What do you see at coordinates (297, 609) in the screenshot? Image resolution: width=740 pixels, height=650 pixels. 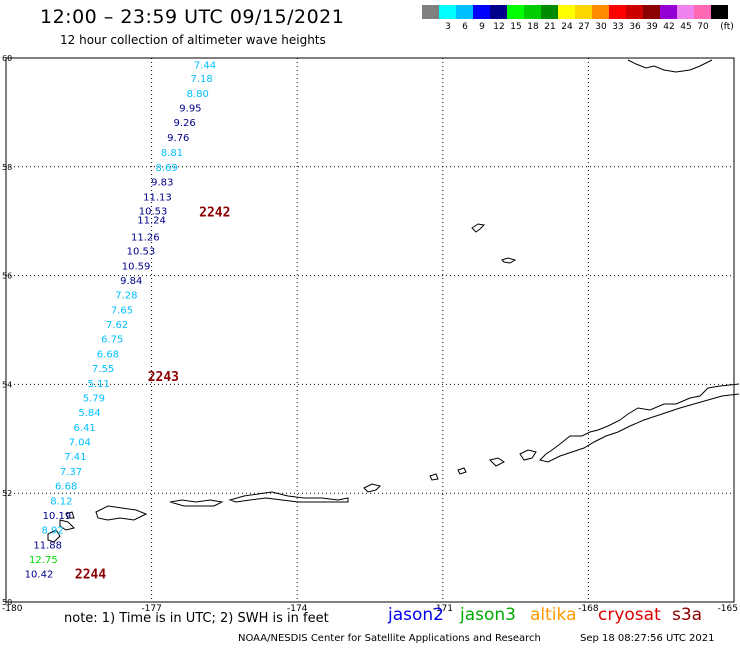 I see `longitude-tick-label: -174` at bounding box center [297, 609].